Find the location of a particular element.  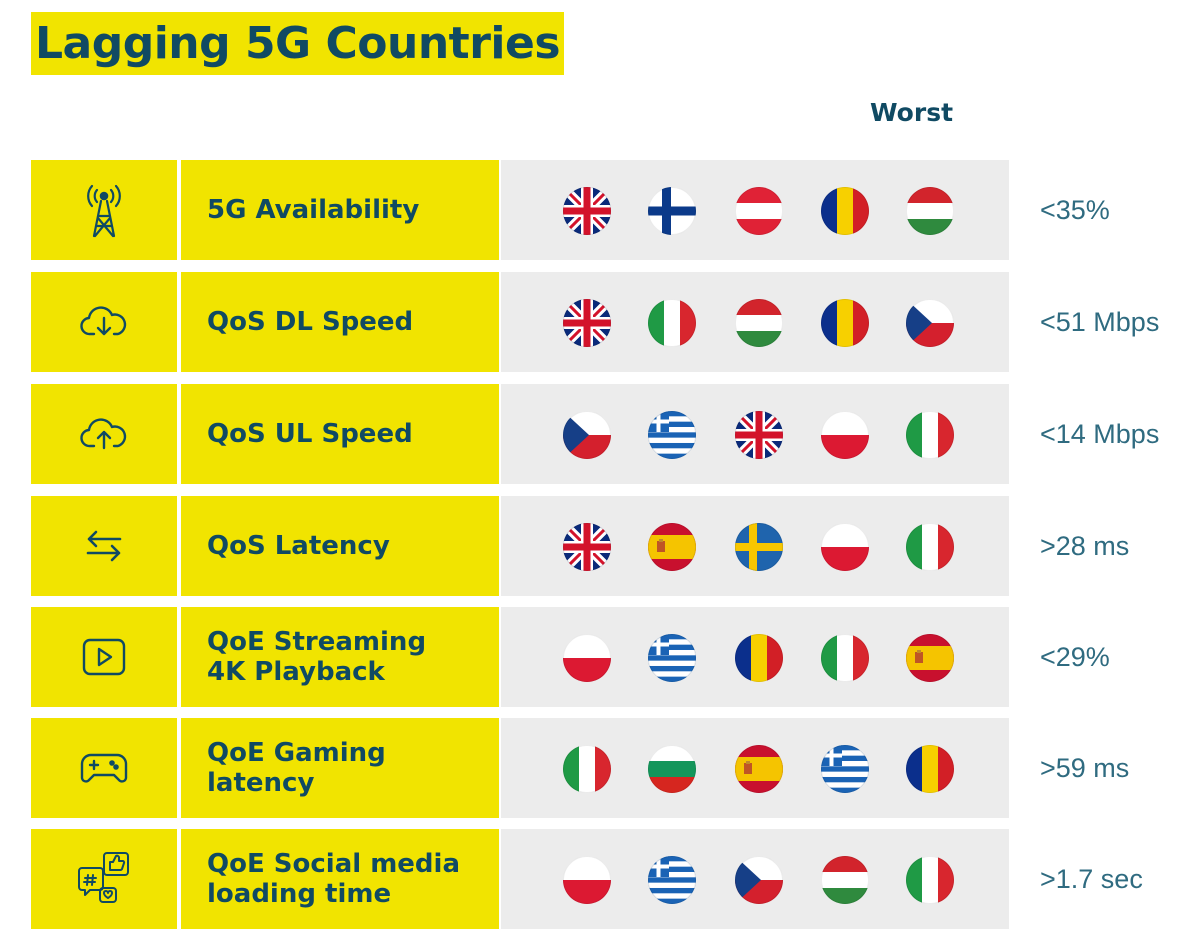

row-label: QoS Latency is located at coordinates (298, 546).